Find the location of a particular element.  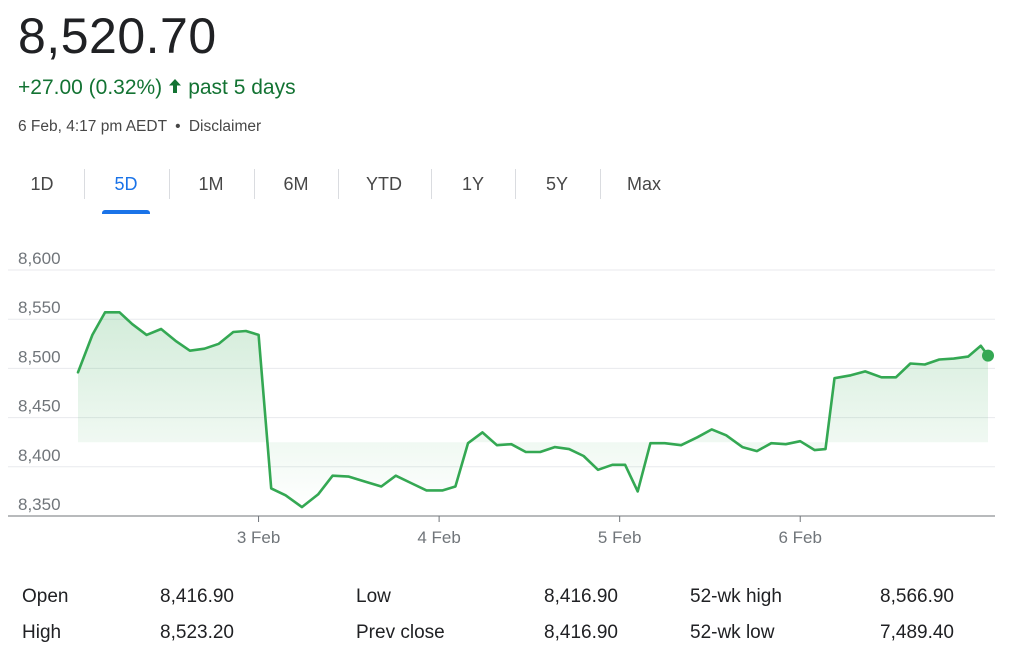

stat-label-52wk-high: 52-wk high is located at coordinates (736, 596).